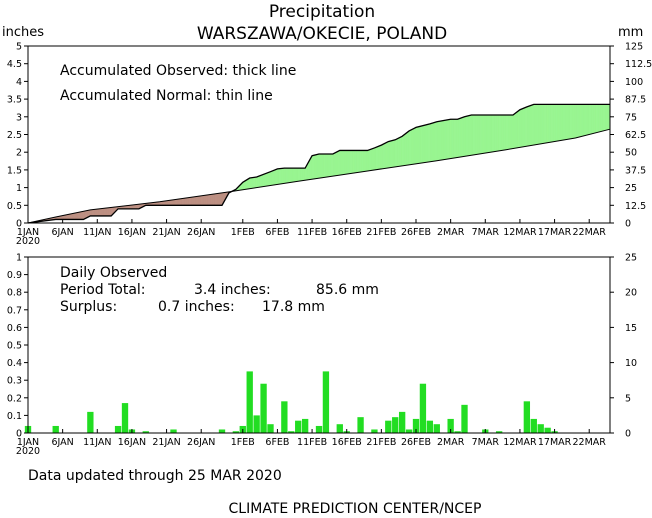 Image resolution: width=652 pixels, height=518 pixels. What do you see at coordinates (416, 232) in the screenshot?
I see `x-tick-label: 26FEB` at bounding box center [416, 232].